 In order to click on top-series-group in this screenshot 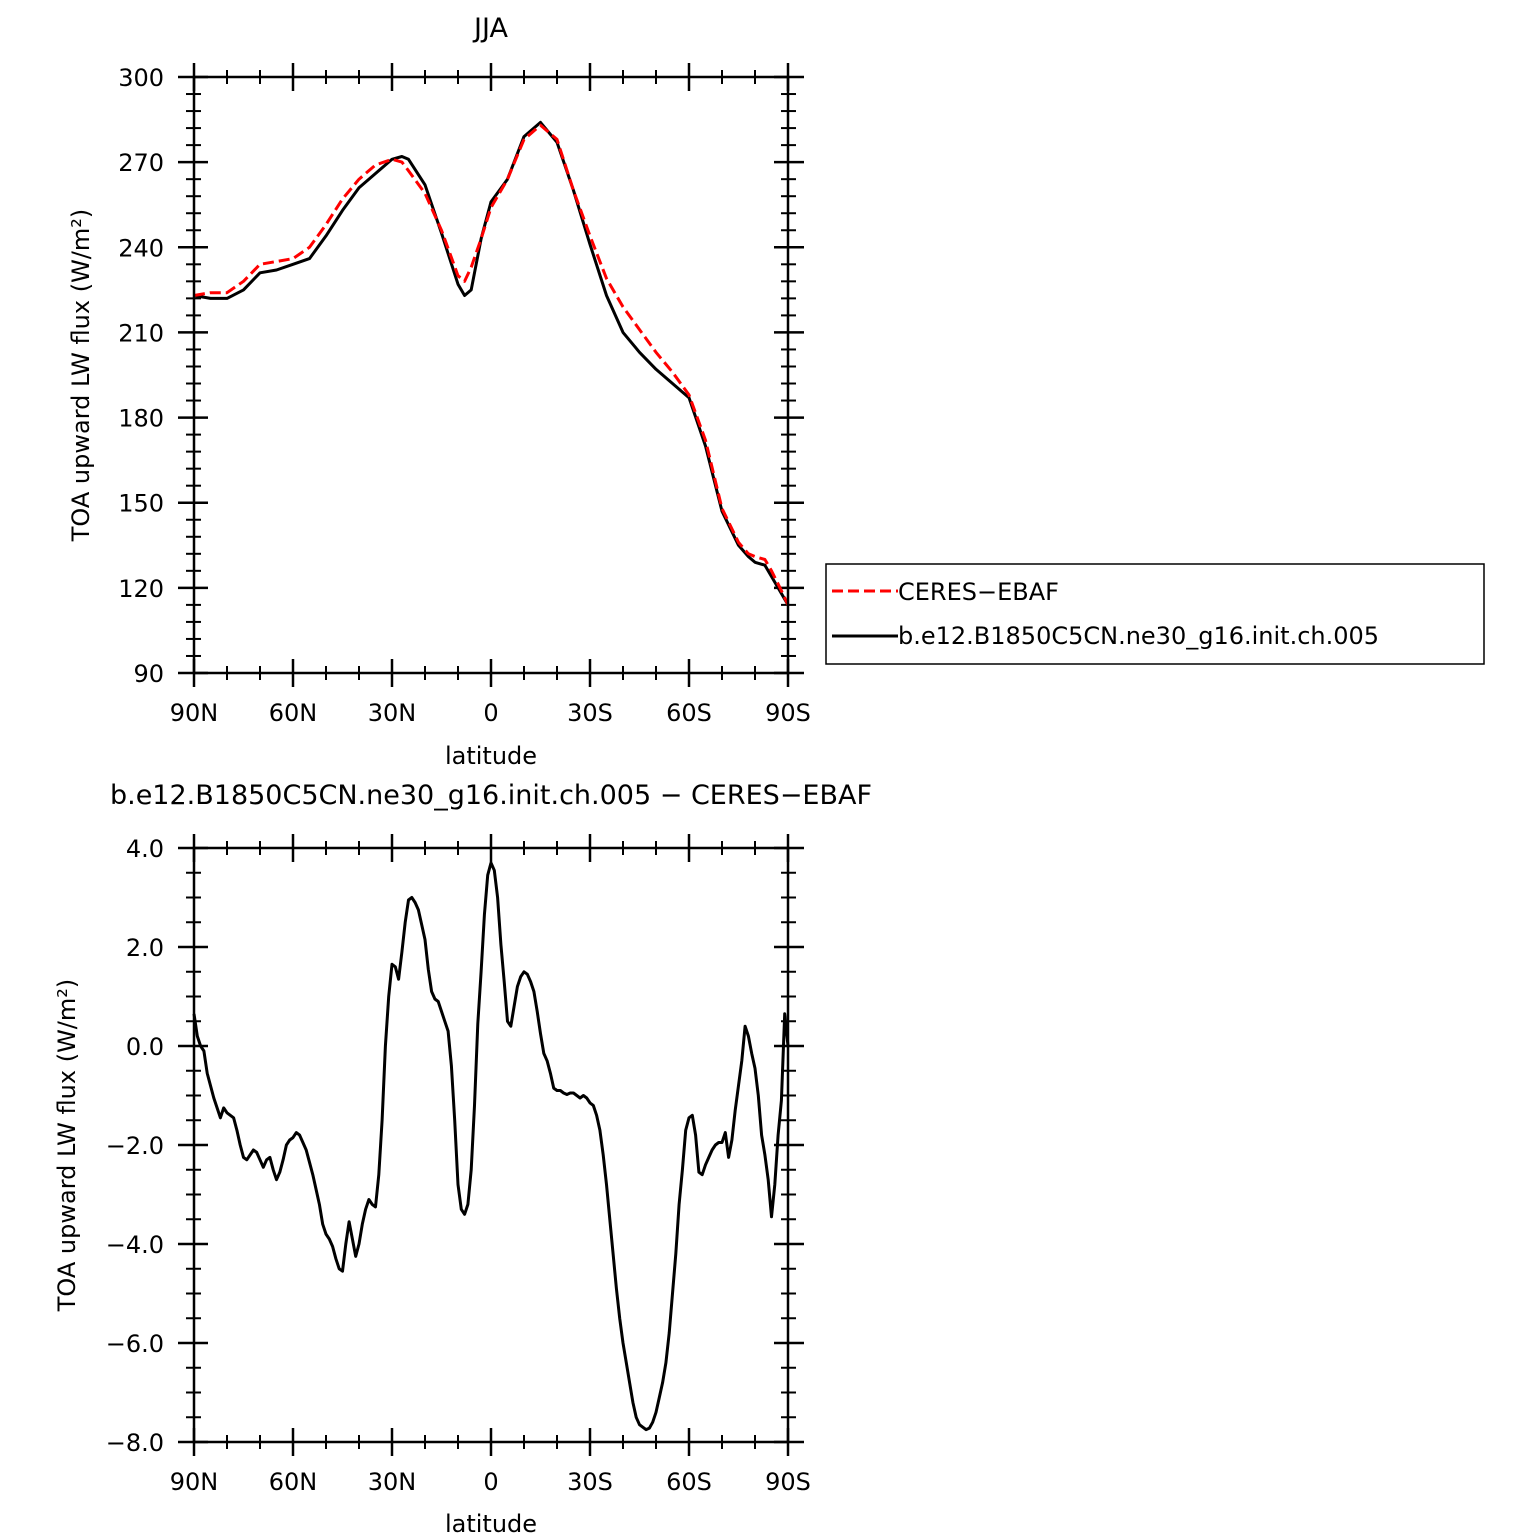, I will do `click(491, 363)`.